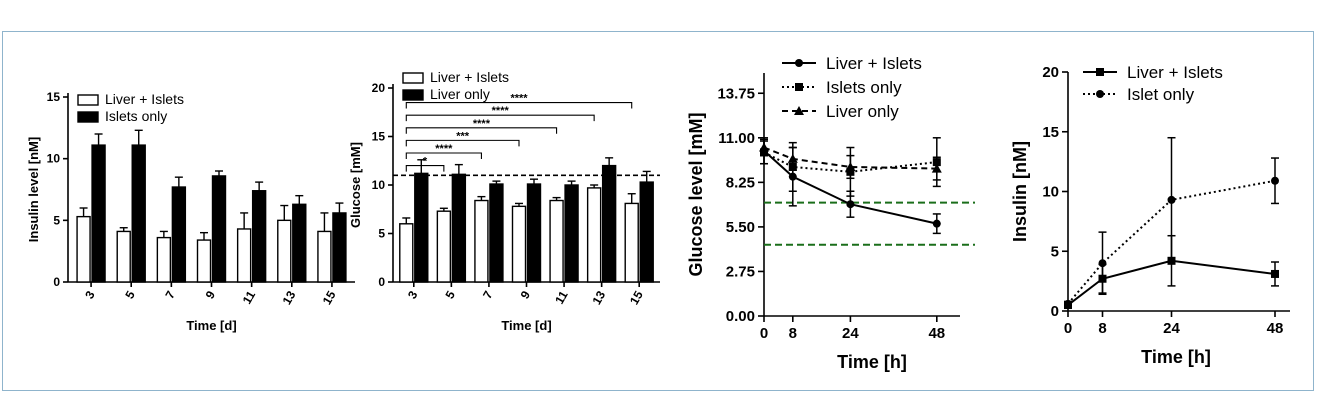  Describe the element at coordinates (33, 189) in the screenshot. I see `y-axis-title: Insulin level [nM]` at that location.